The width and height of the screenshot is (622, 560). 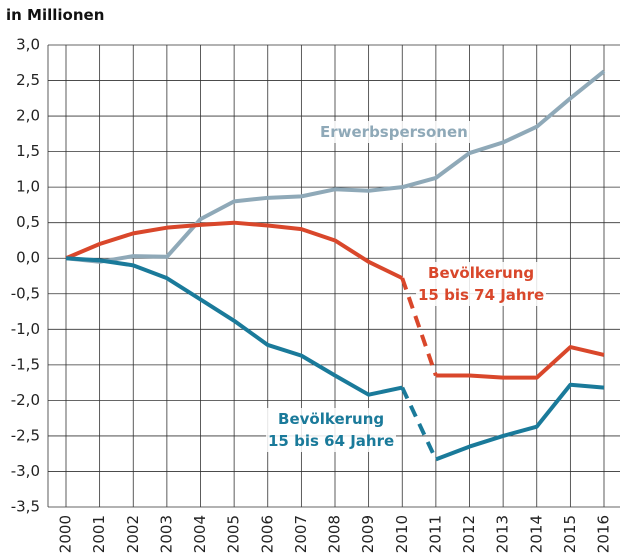 I want to click on series-label: Bevölkerung 15 bis 74 Jahre, so click(x=481, y=284).